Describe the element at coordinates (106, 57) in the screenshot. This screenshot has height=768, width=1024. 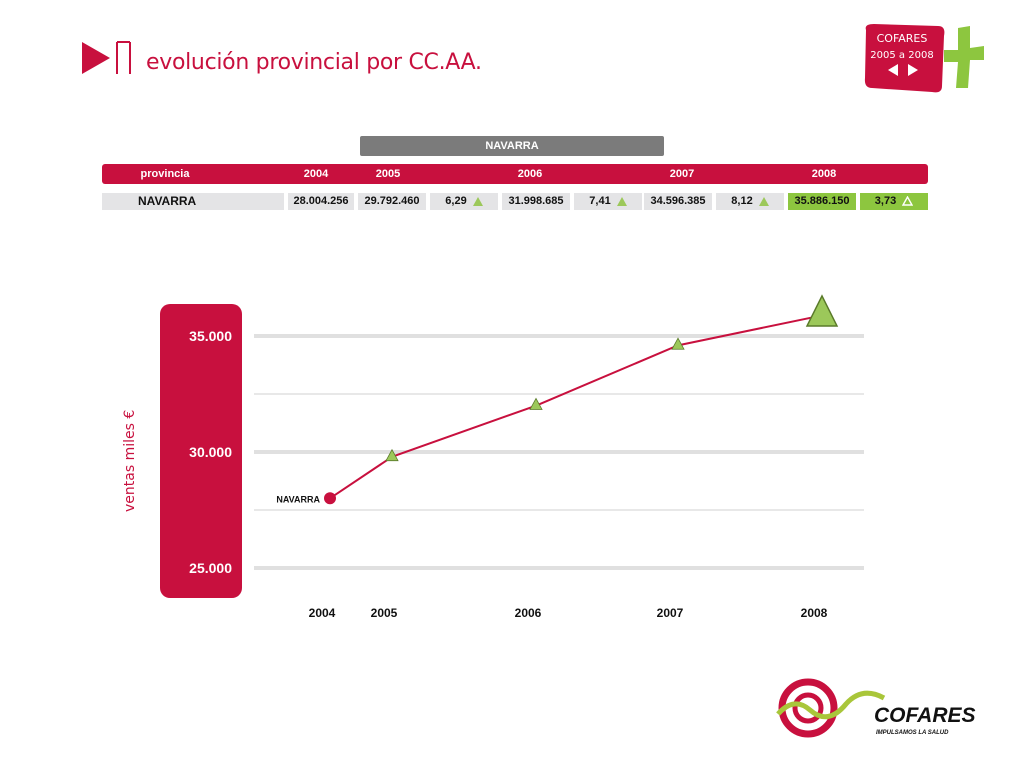
I see `slide-mark-icon` at that location.